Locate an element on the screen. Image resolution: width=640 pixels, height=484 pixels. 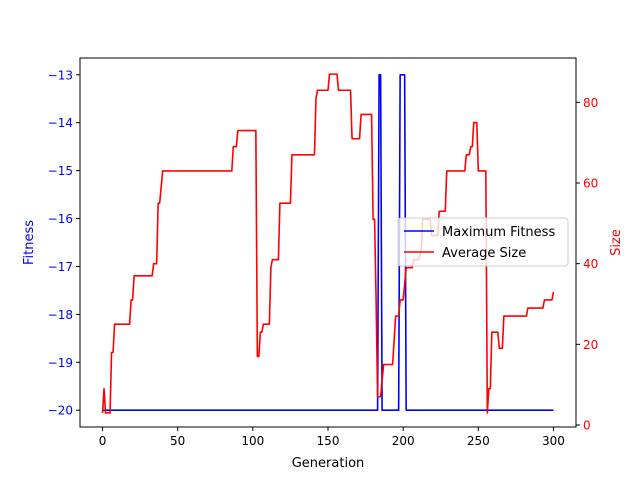
x-axis-label: Generation is located at coordinates (328, 463).